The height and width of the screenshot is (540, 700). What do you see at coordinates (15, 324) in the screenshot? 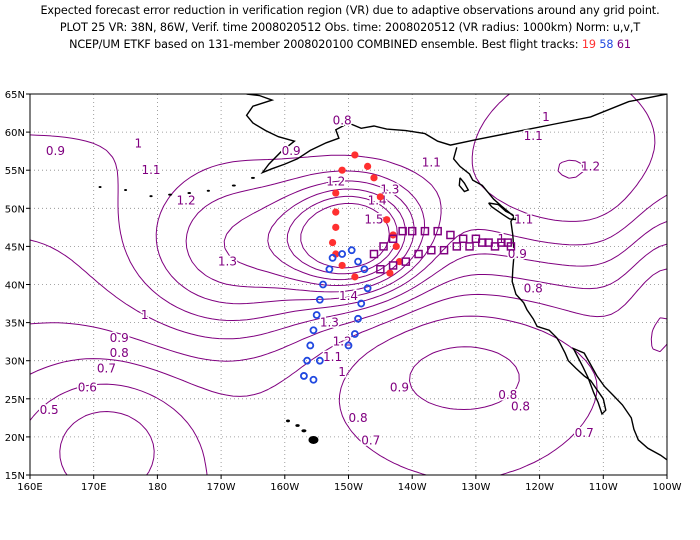
I see `lat-tick-label: 35N` at bounding box center [15, 324].